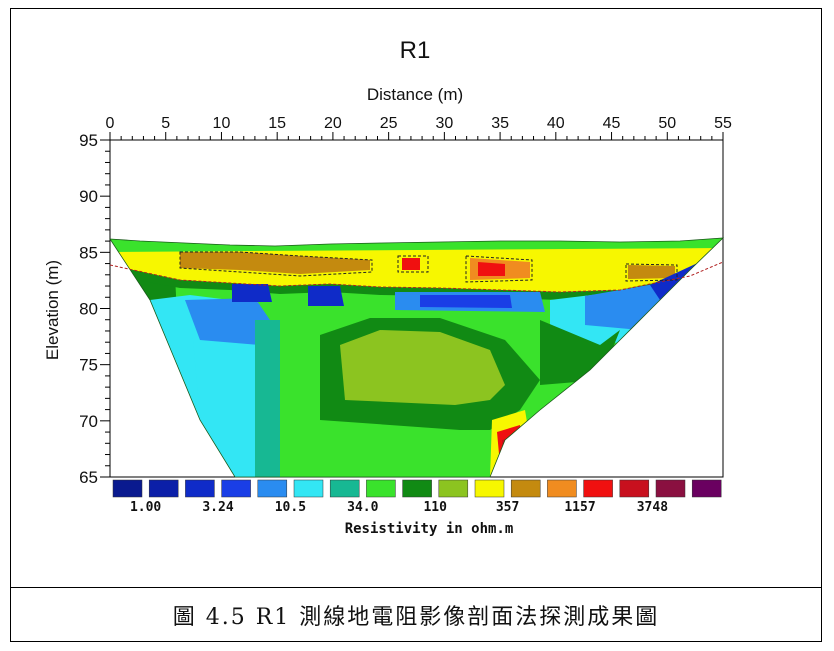 This screenshot has width=834, height=651. I want to click on x-tick-label: 45, so click(612, 123).